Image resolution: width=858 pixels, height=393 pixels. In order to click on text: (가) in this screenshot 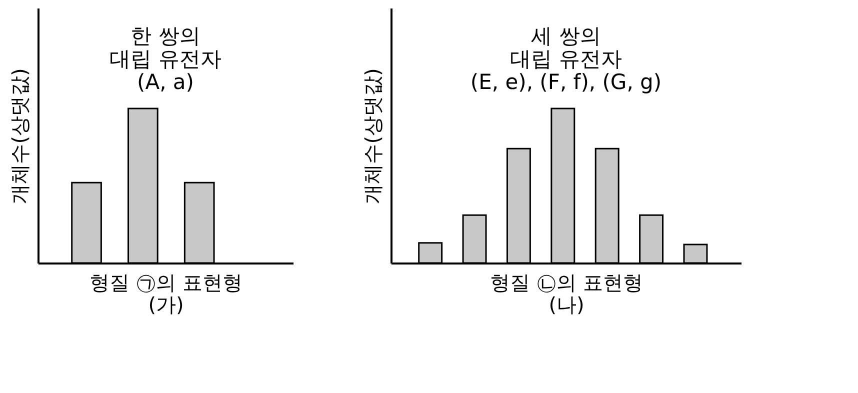, I will do `click(166, 304)`.